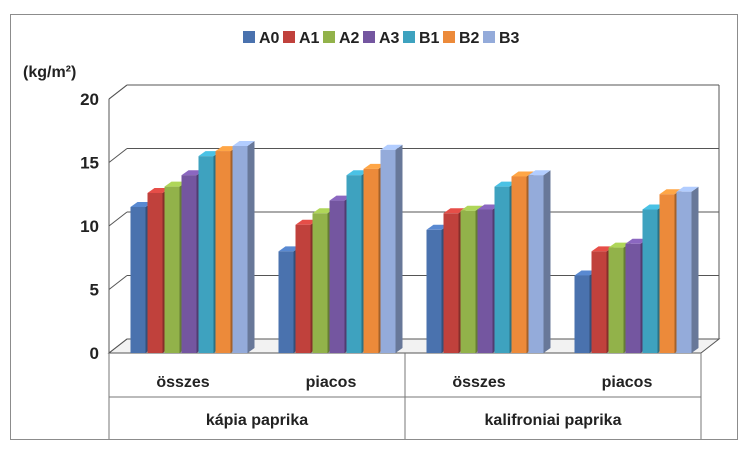 The image size is (750, 454). What do you see at coordinates (89, 99) in the screenshot?
I see `y-tick-label: 20` at bounding box center [89, 99].